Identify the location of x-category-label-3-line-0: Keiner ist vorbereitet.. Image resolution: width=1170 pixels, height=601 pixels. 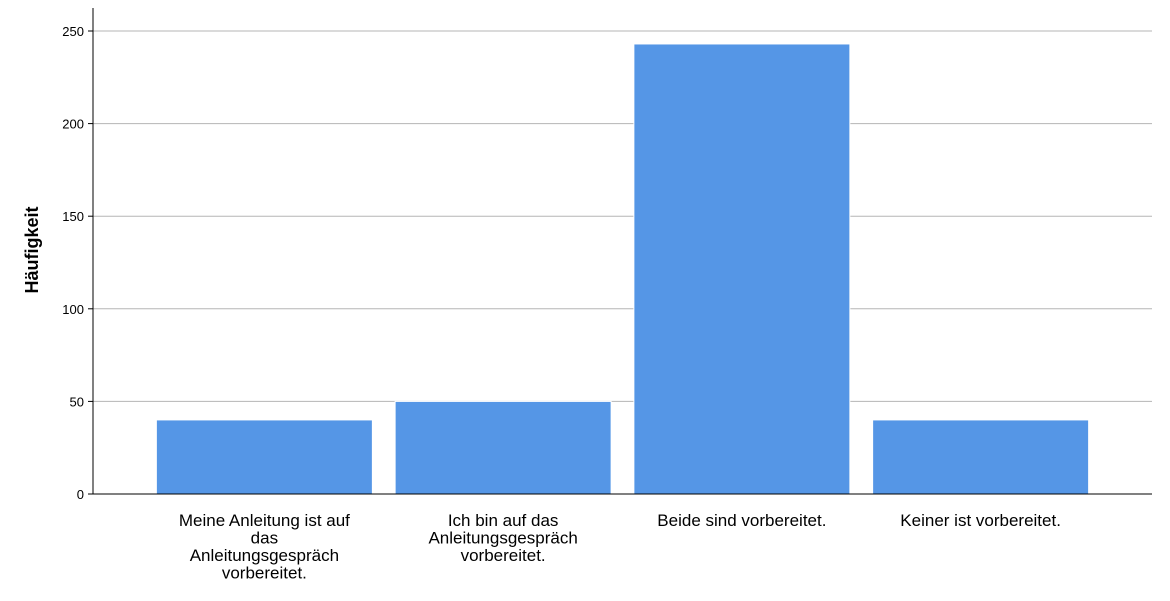
(980, 520).